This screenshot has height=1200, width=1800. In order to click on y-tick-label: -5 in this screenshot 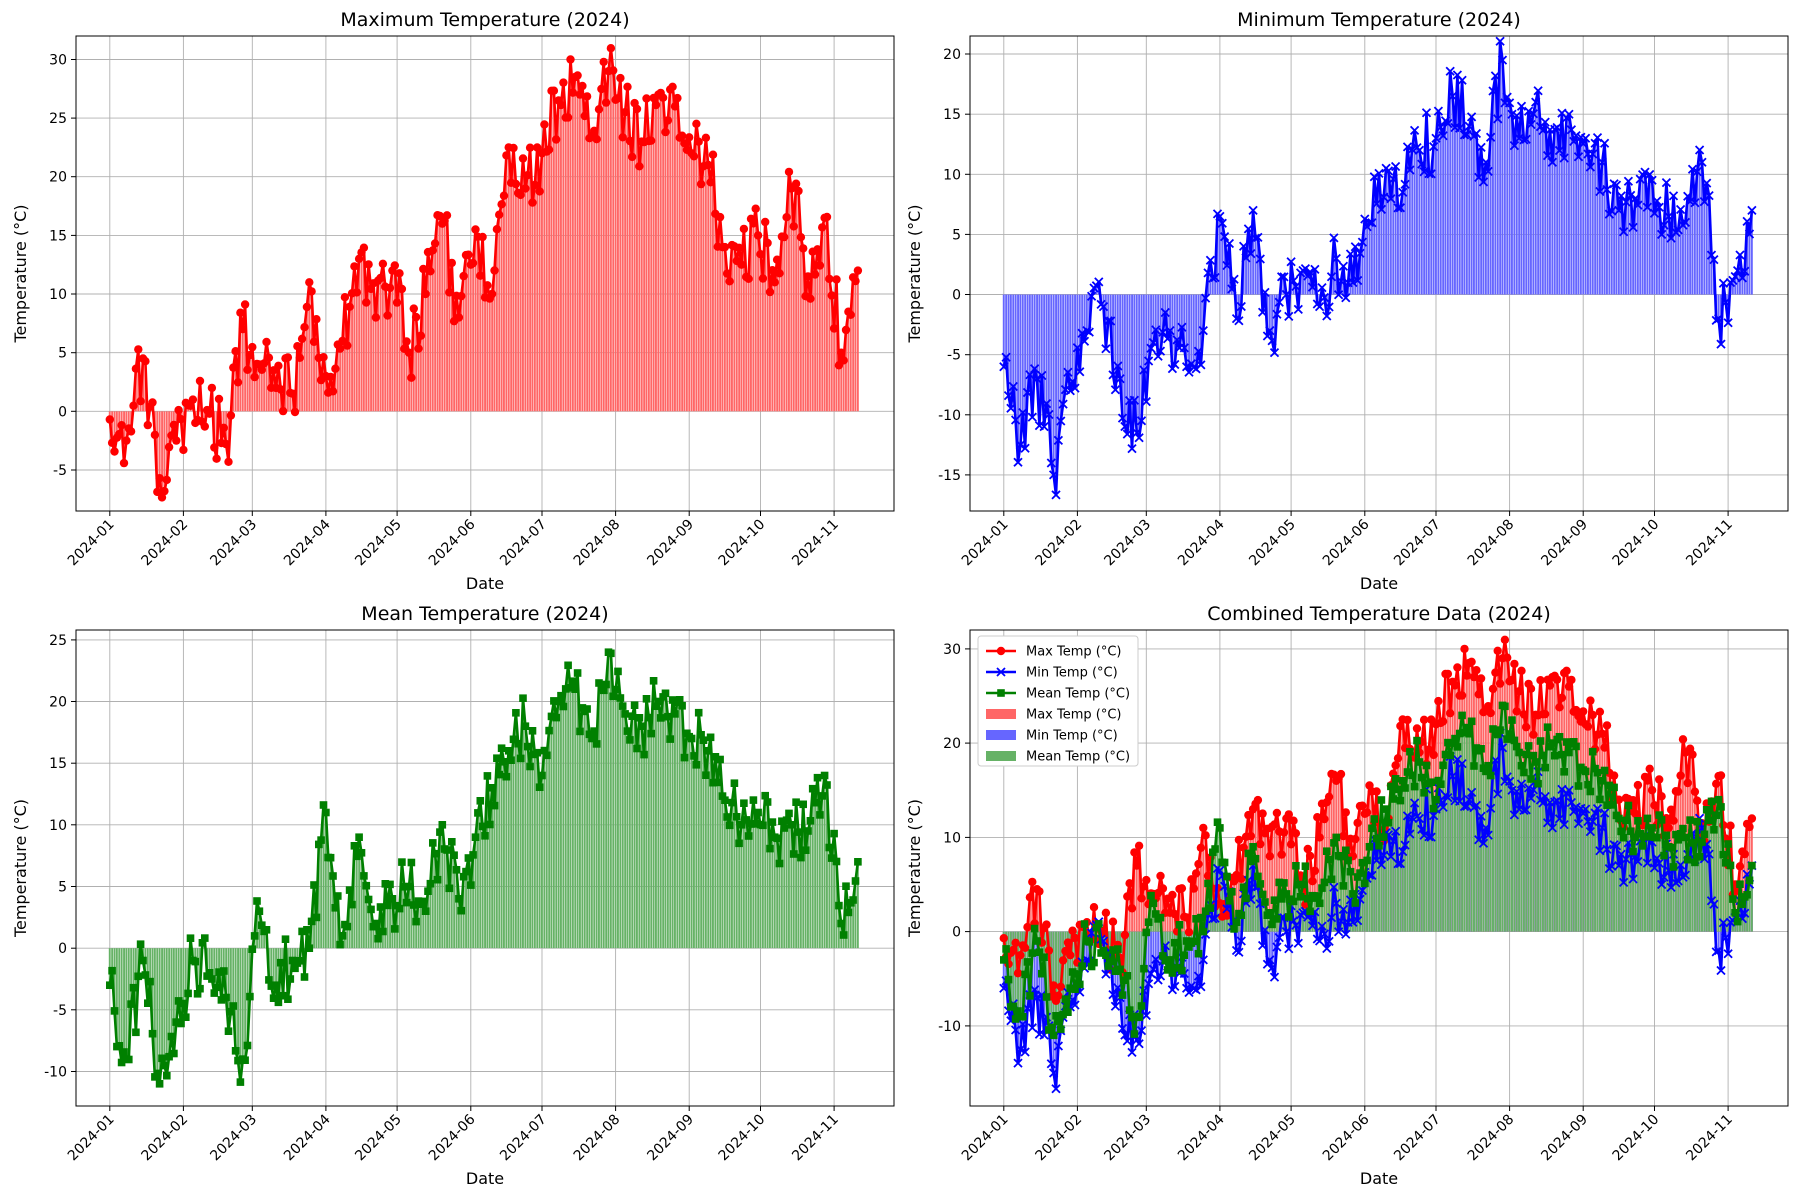, I will do `click(60, 471)`.